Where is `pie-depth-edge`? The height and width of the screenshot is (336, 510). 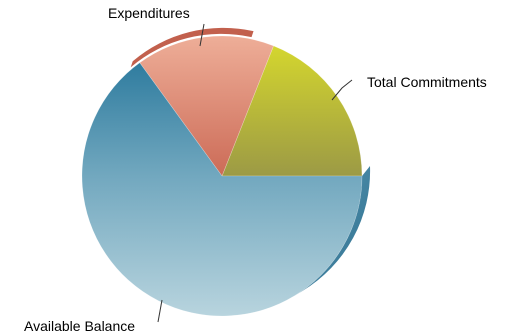
pie-depth-edge is located at coordinates (331, 232).